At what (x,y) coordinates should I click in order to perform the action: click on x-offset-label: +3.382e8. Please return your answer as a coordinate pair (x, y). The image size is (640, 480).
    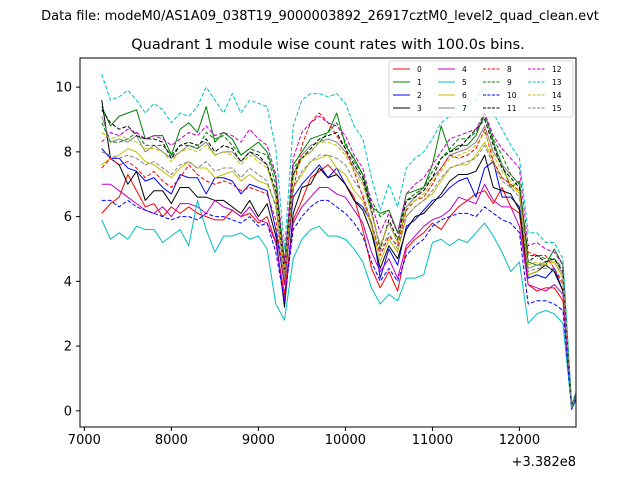
    Looking at the image, I should click on (544, 462).